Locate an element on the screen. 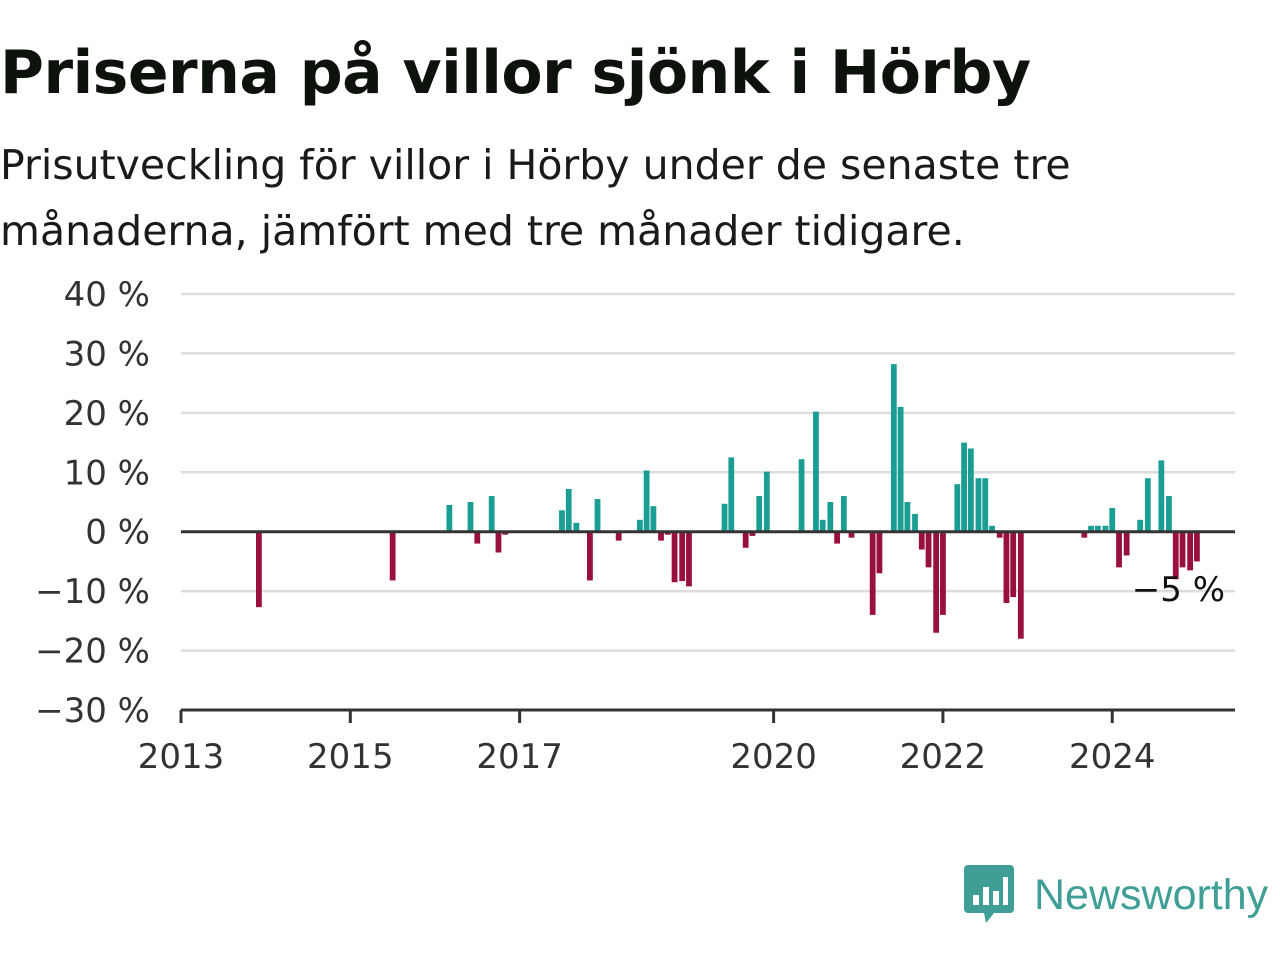 The image size is (1280, 960). x-tick-label: 2017 is located at coordinates (519, 757).